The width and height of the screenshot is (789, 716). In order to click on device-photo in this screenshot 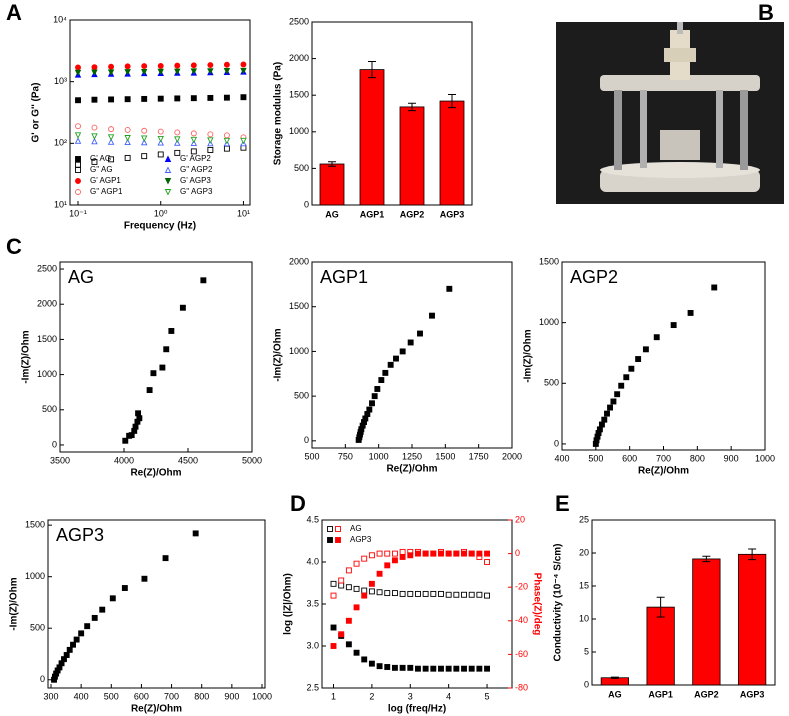, I will do `click(670, 113)`.